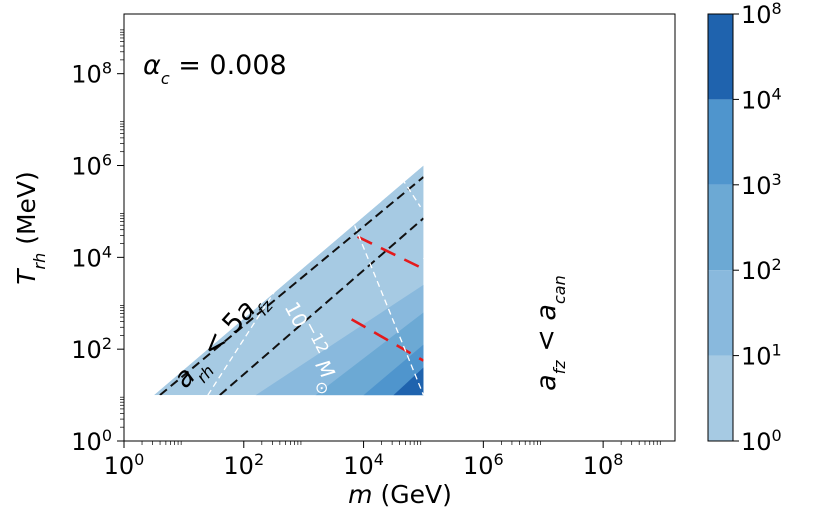 This screenshot has height=507, width=830. I want to click on x-tick-label-8: 108, so click(603, 465).